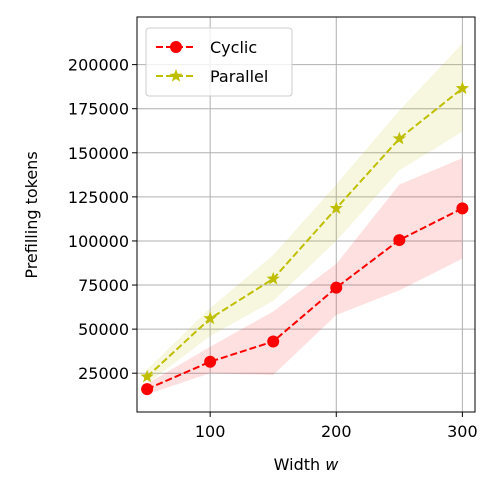 The image size is (498, 498). I want to click on y-tick-label: 75000, so click(103, 285).